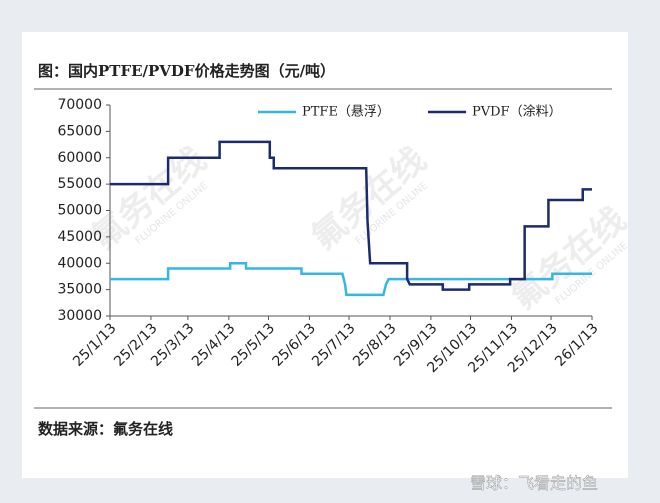 This screenshot has height=503, width=660. What do you see at coordinates (534, 483) in the screenshot?
I see `footer-watermark: 雪球：飞看走的鱼` at bounding box center [534, 483].